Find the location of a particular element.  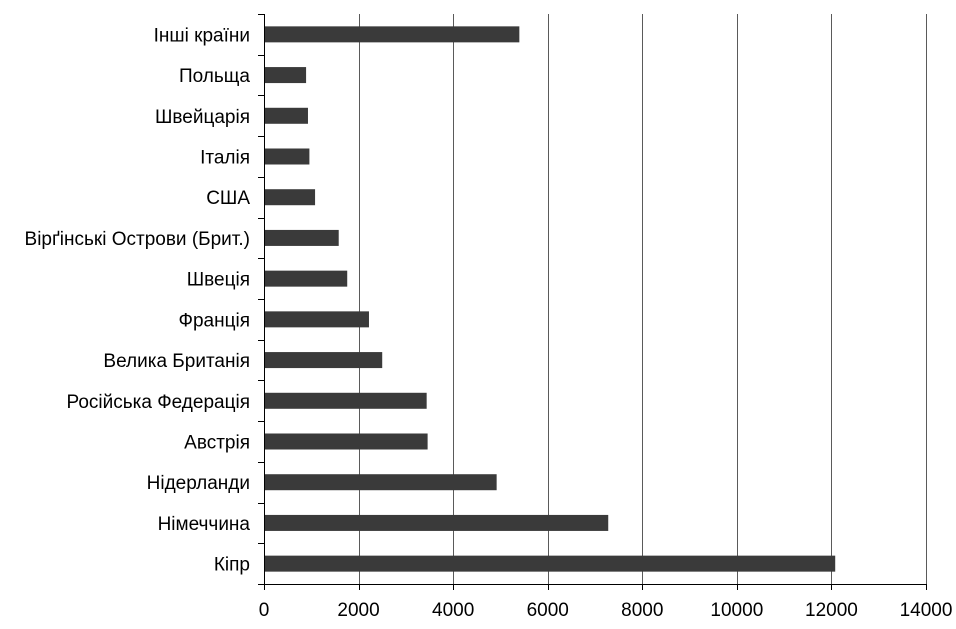

y-tick-label: Кіпр is located at coordinates (232, 565).